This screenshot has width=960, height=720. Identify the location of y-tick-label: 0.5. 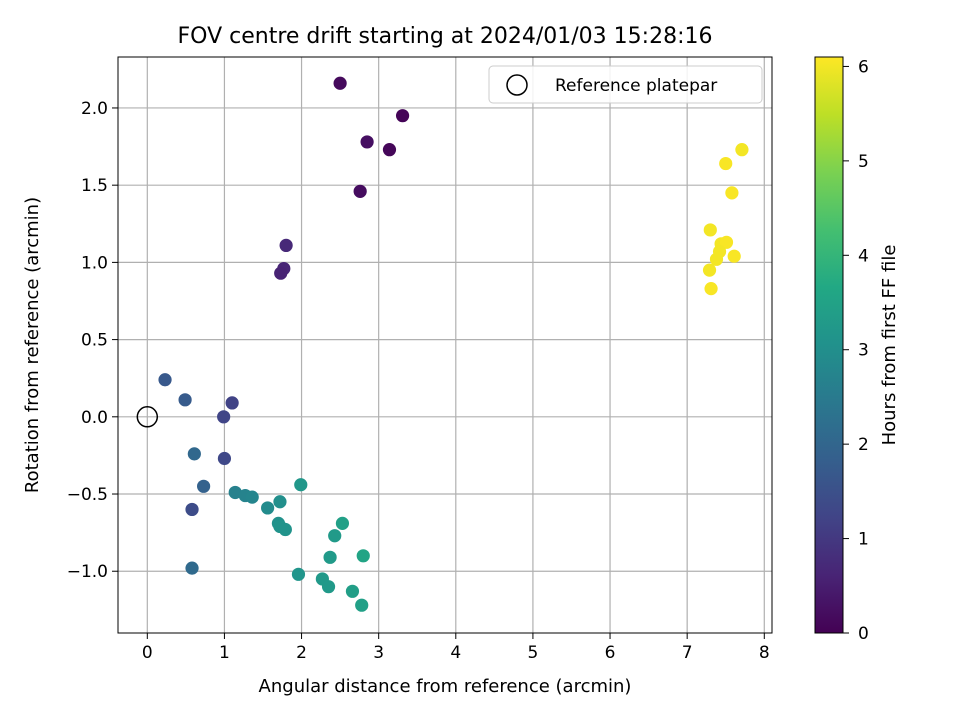
(94, 341).